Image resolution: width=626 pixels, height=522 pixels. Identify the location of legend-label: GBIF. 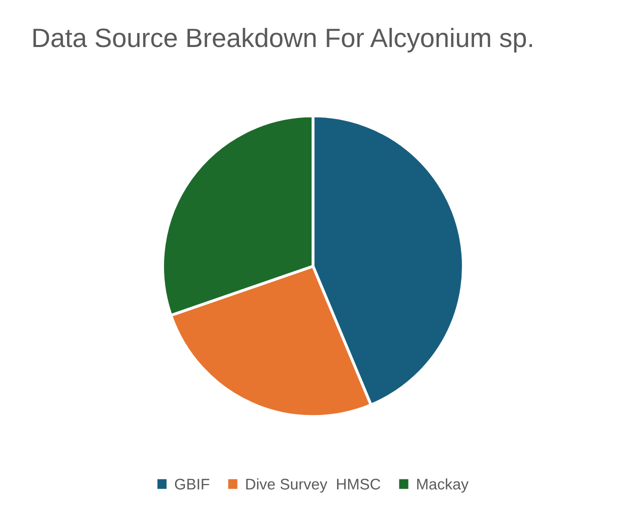
(192, 484).